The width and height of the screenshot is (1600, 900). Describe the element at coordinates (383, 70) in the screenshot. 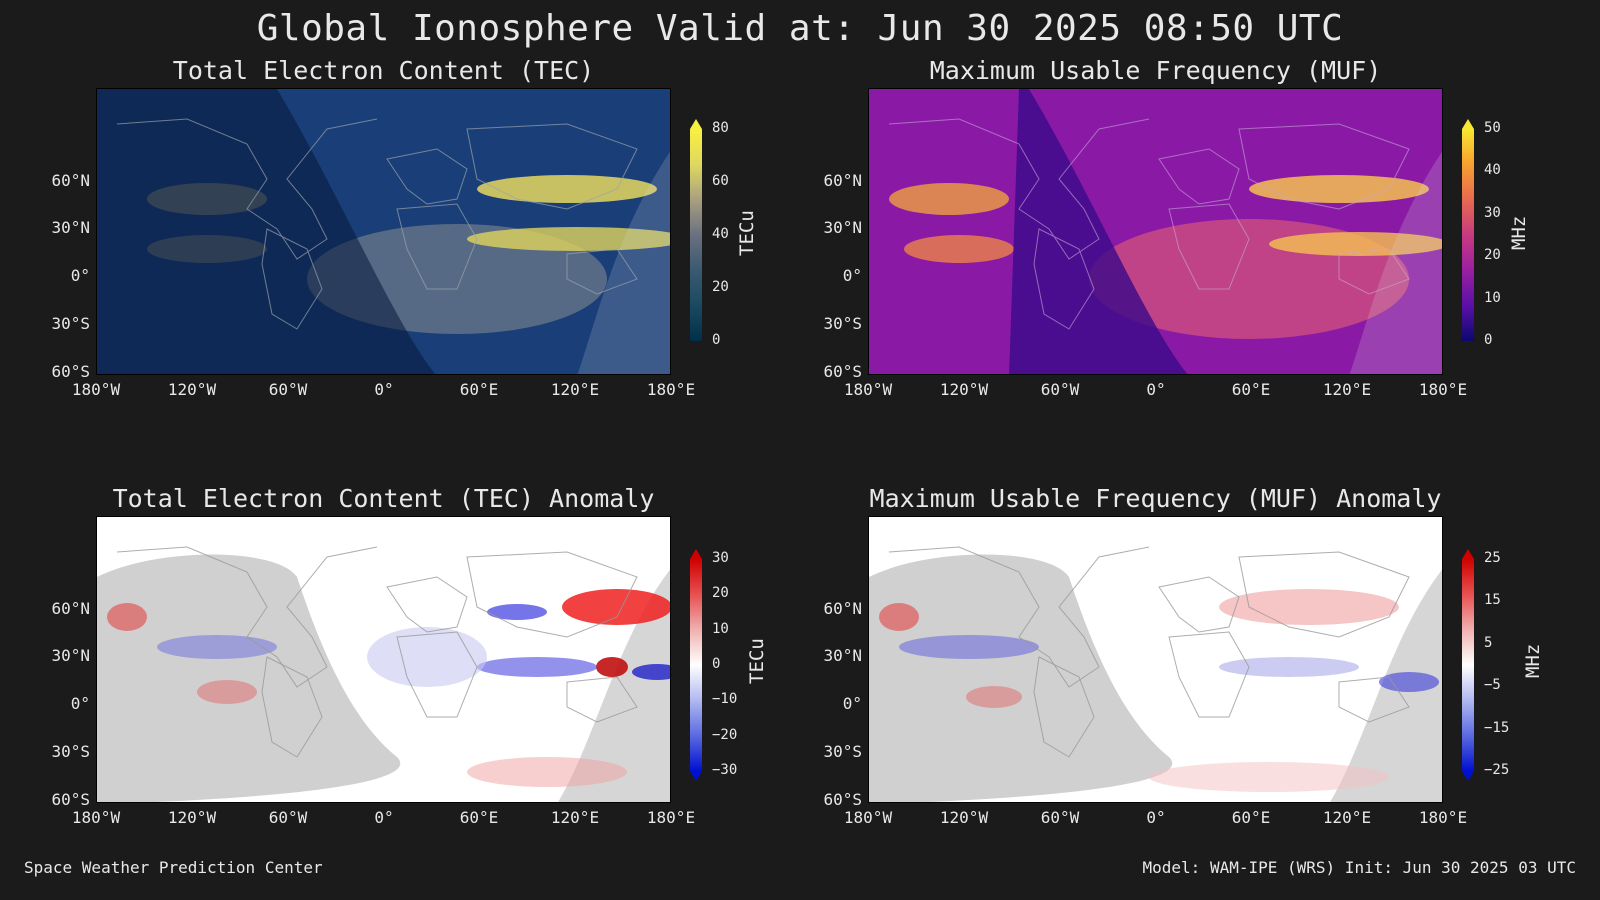

I see `tec-panel-title: Total Electron Content (TEC)` at that location.